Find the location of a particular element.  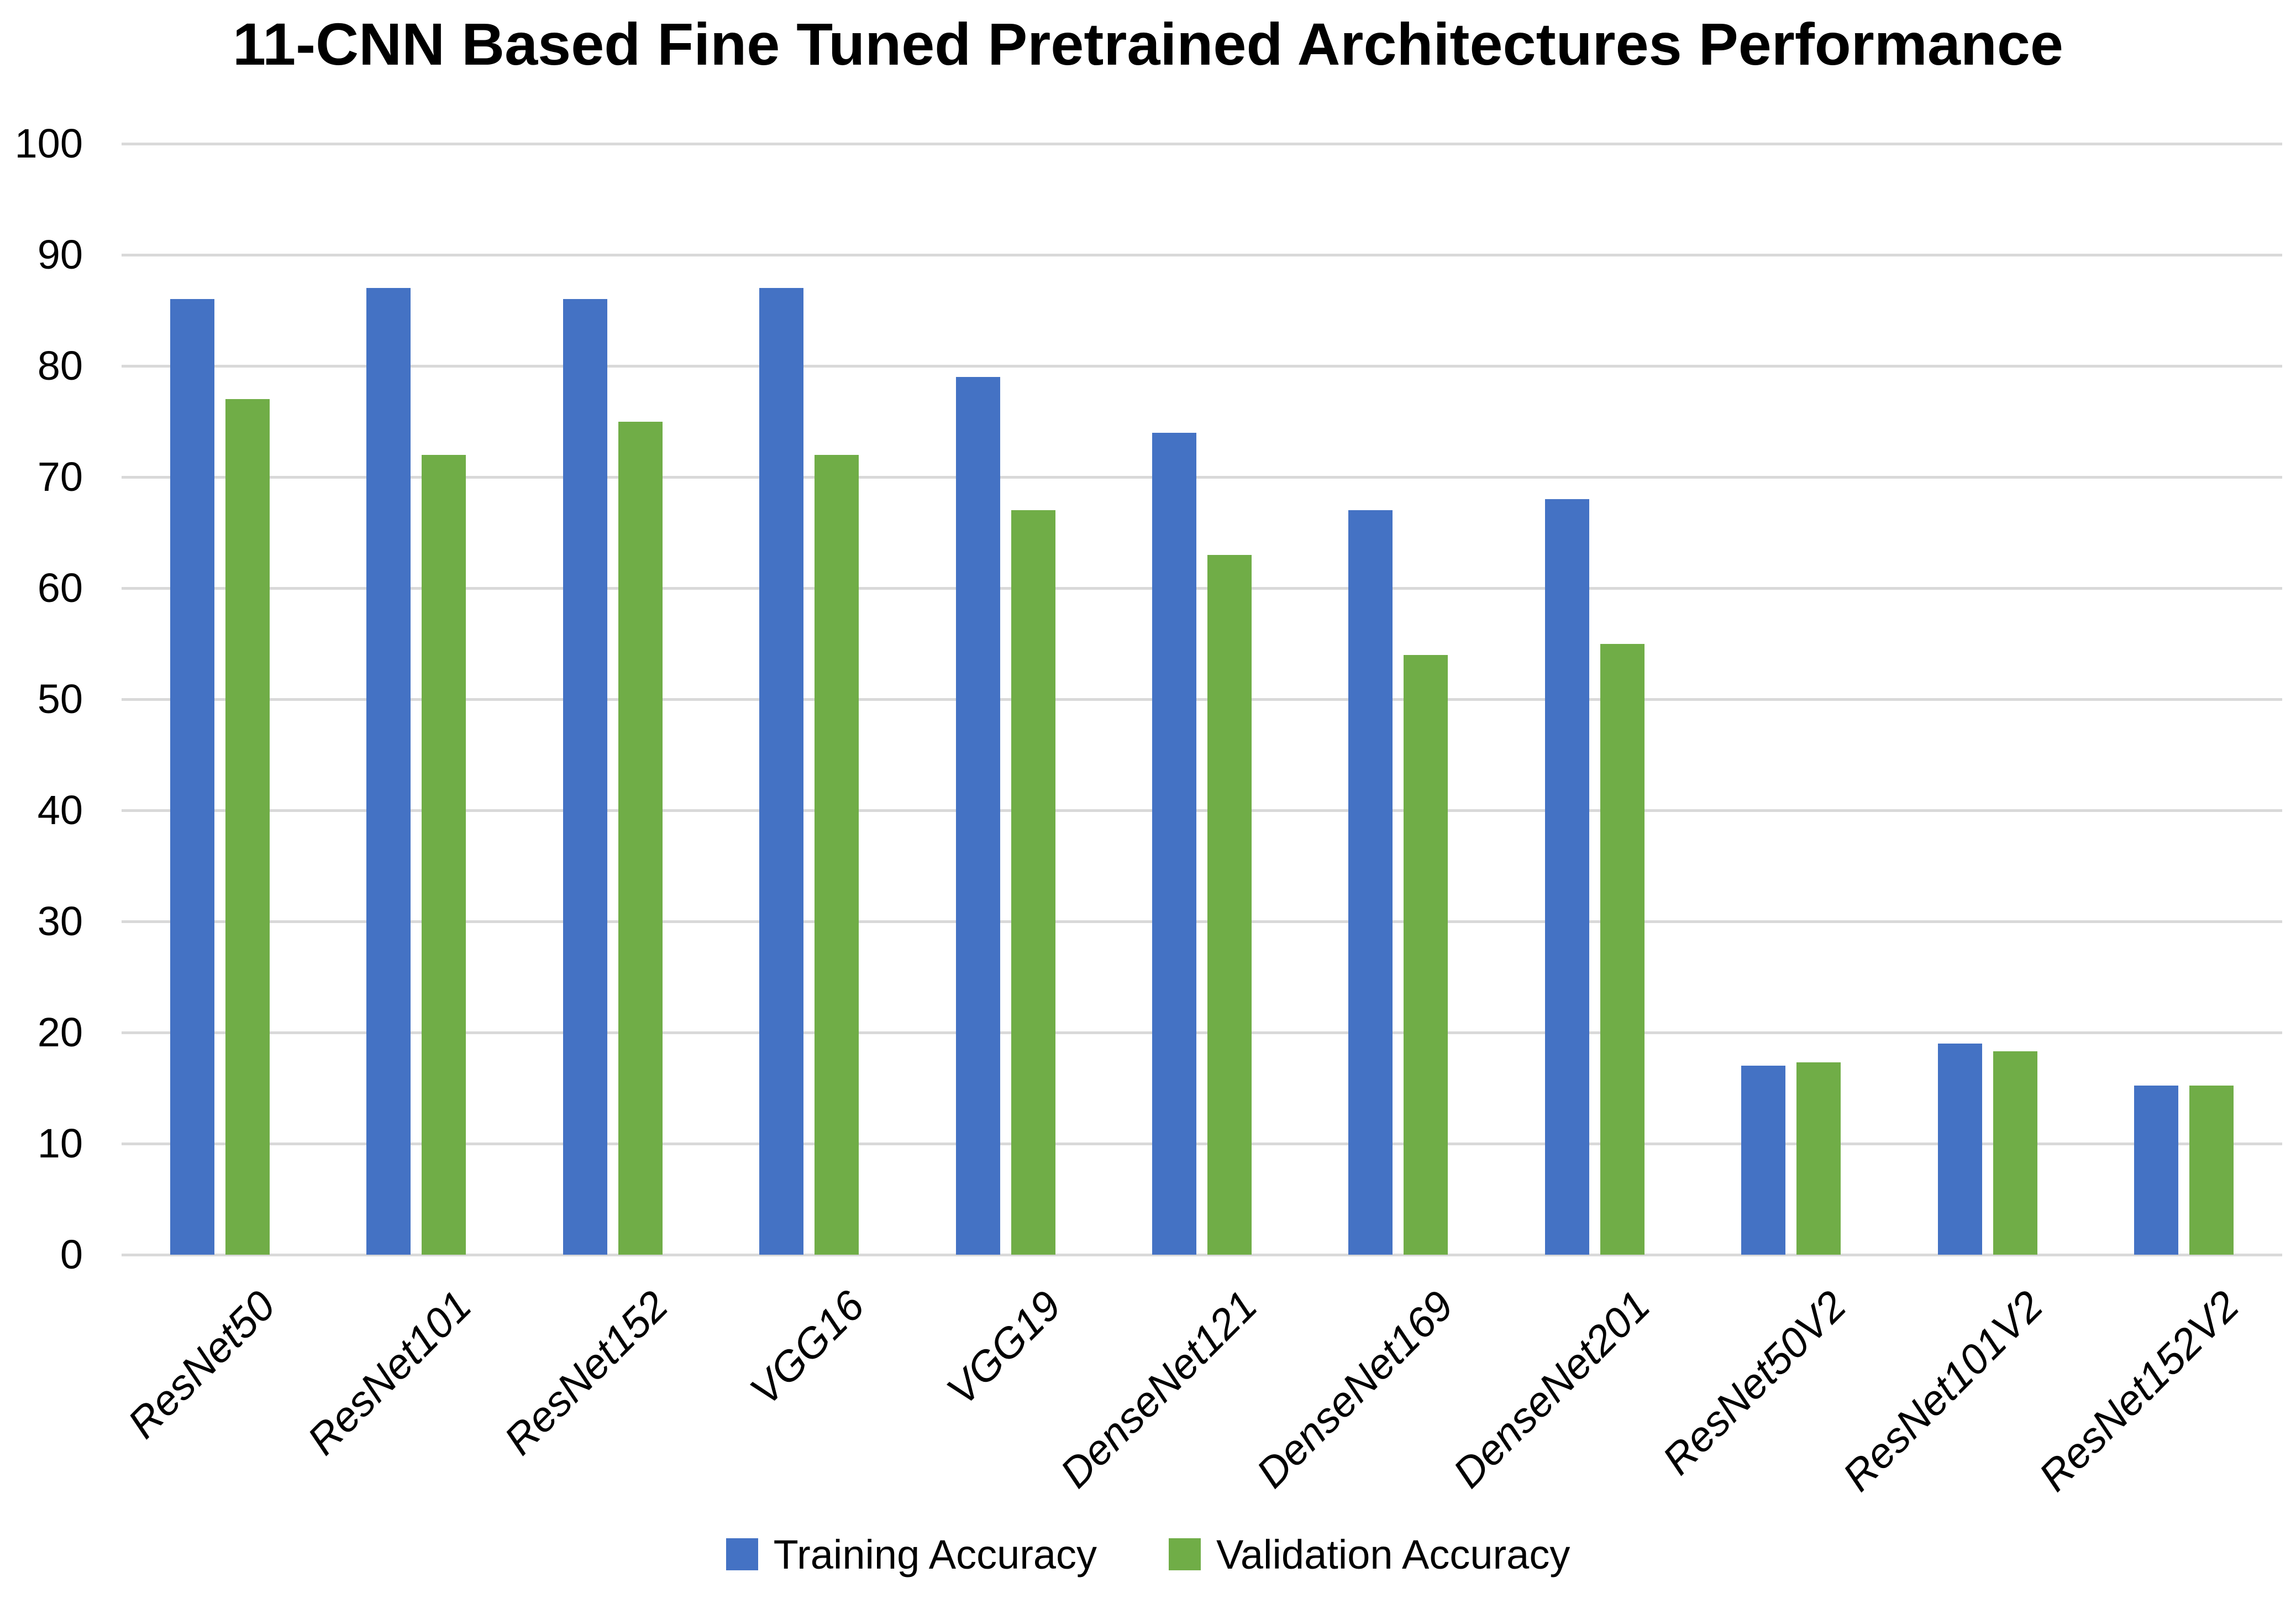

legend-item-validation-accuracy: Validation Accuracy is located at coordinates (1369, 1554).